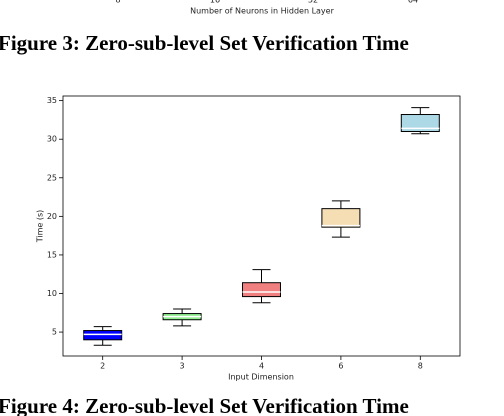  I want to click on y-axis-label: Time (s), so click(40, 227).